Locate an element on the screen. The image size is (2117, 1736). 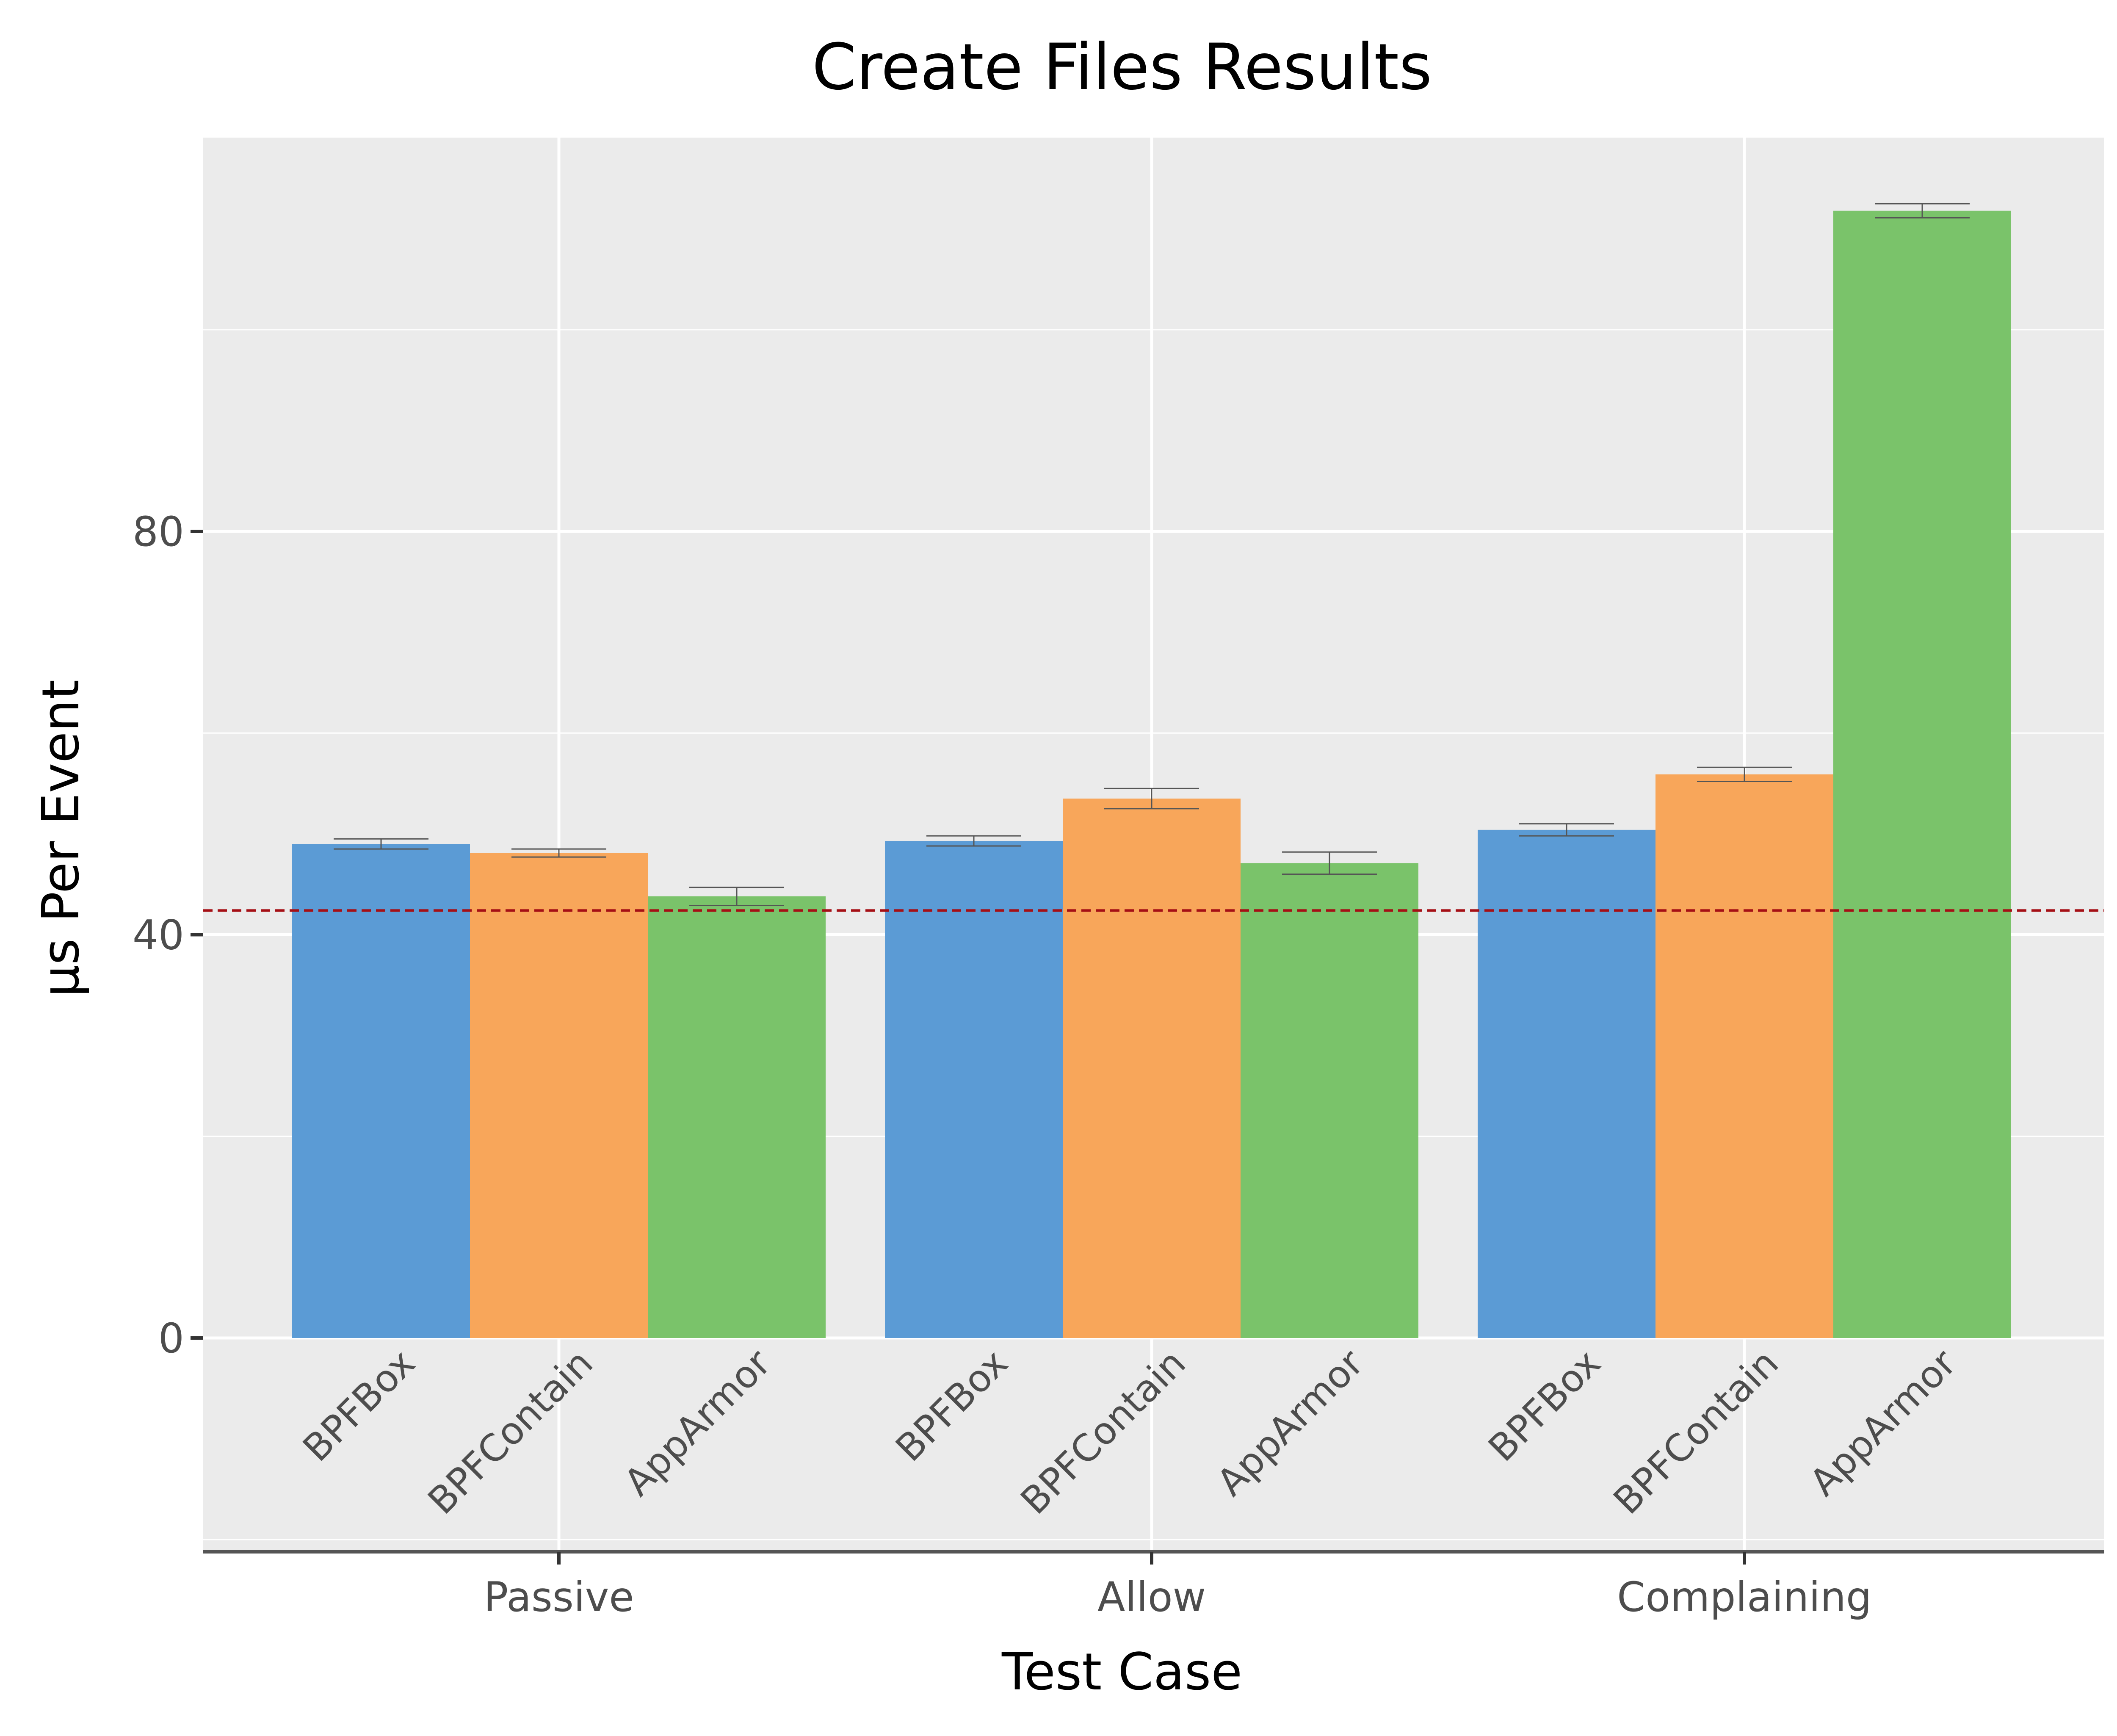
chart-title: Create Files Results is located at coordinates (1122, 67).